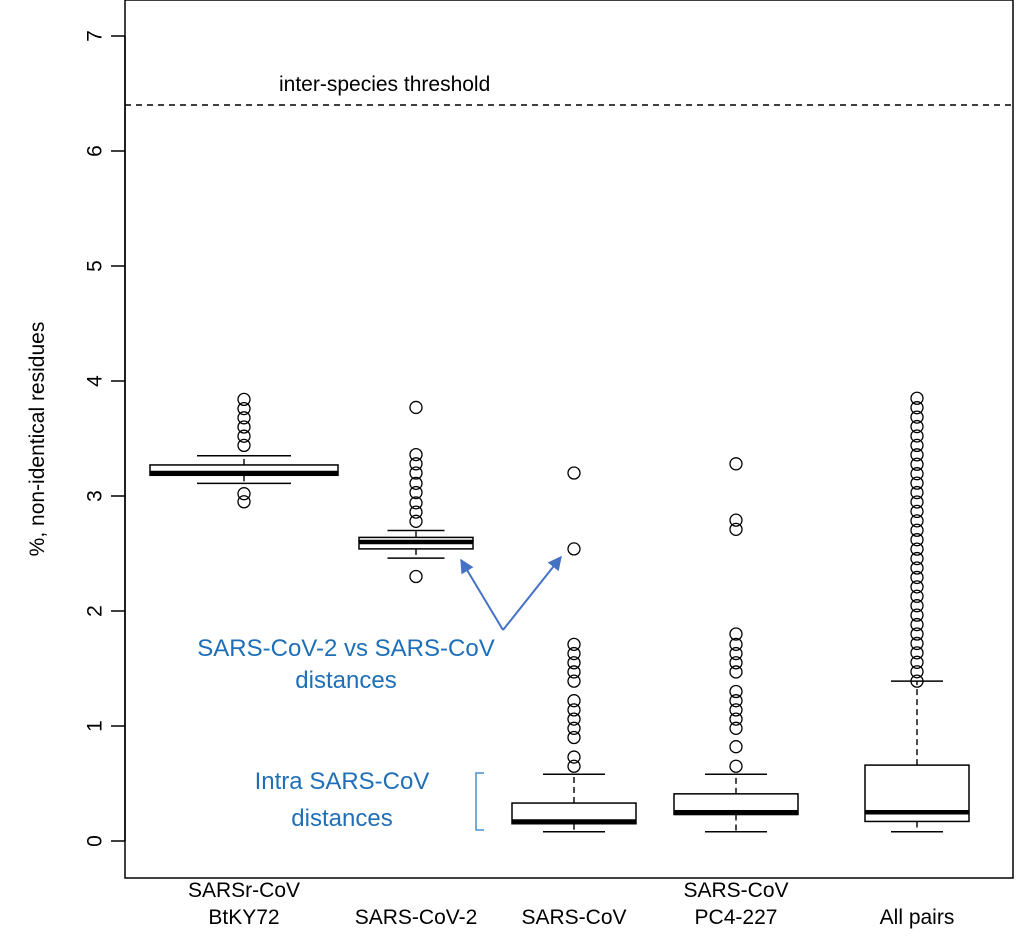  I want to click on category-label: BtKY72, so click(243, 917).